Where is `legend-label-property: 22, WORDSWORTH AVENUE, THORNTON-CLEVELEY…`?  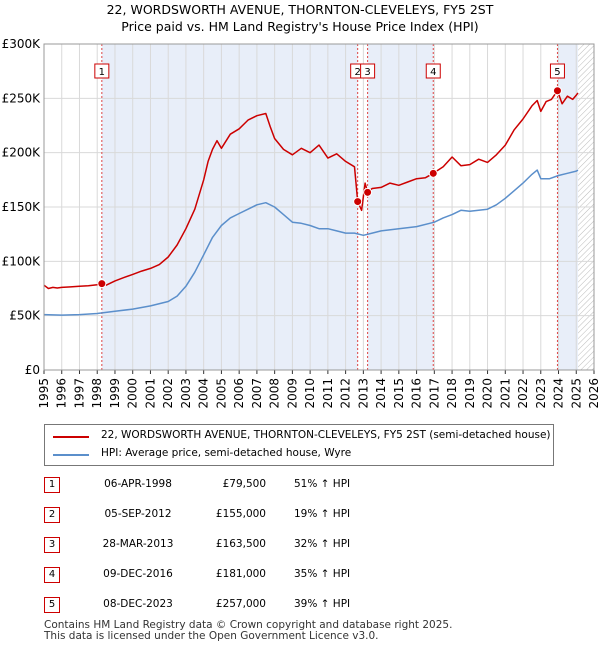 legend-label-property: 22, WORDSWORTH AVENUE, THORNTON-CLEVELEY… is located at coordinates (326, 435).